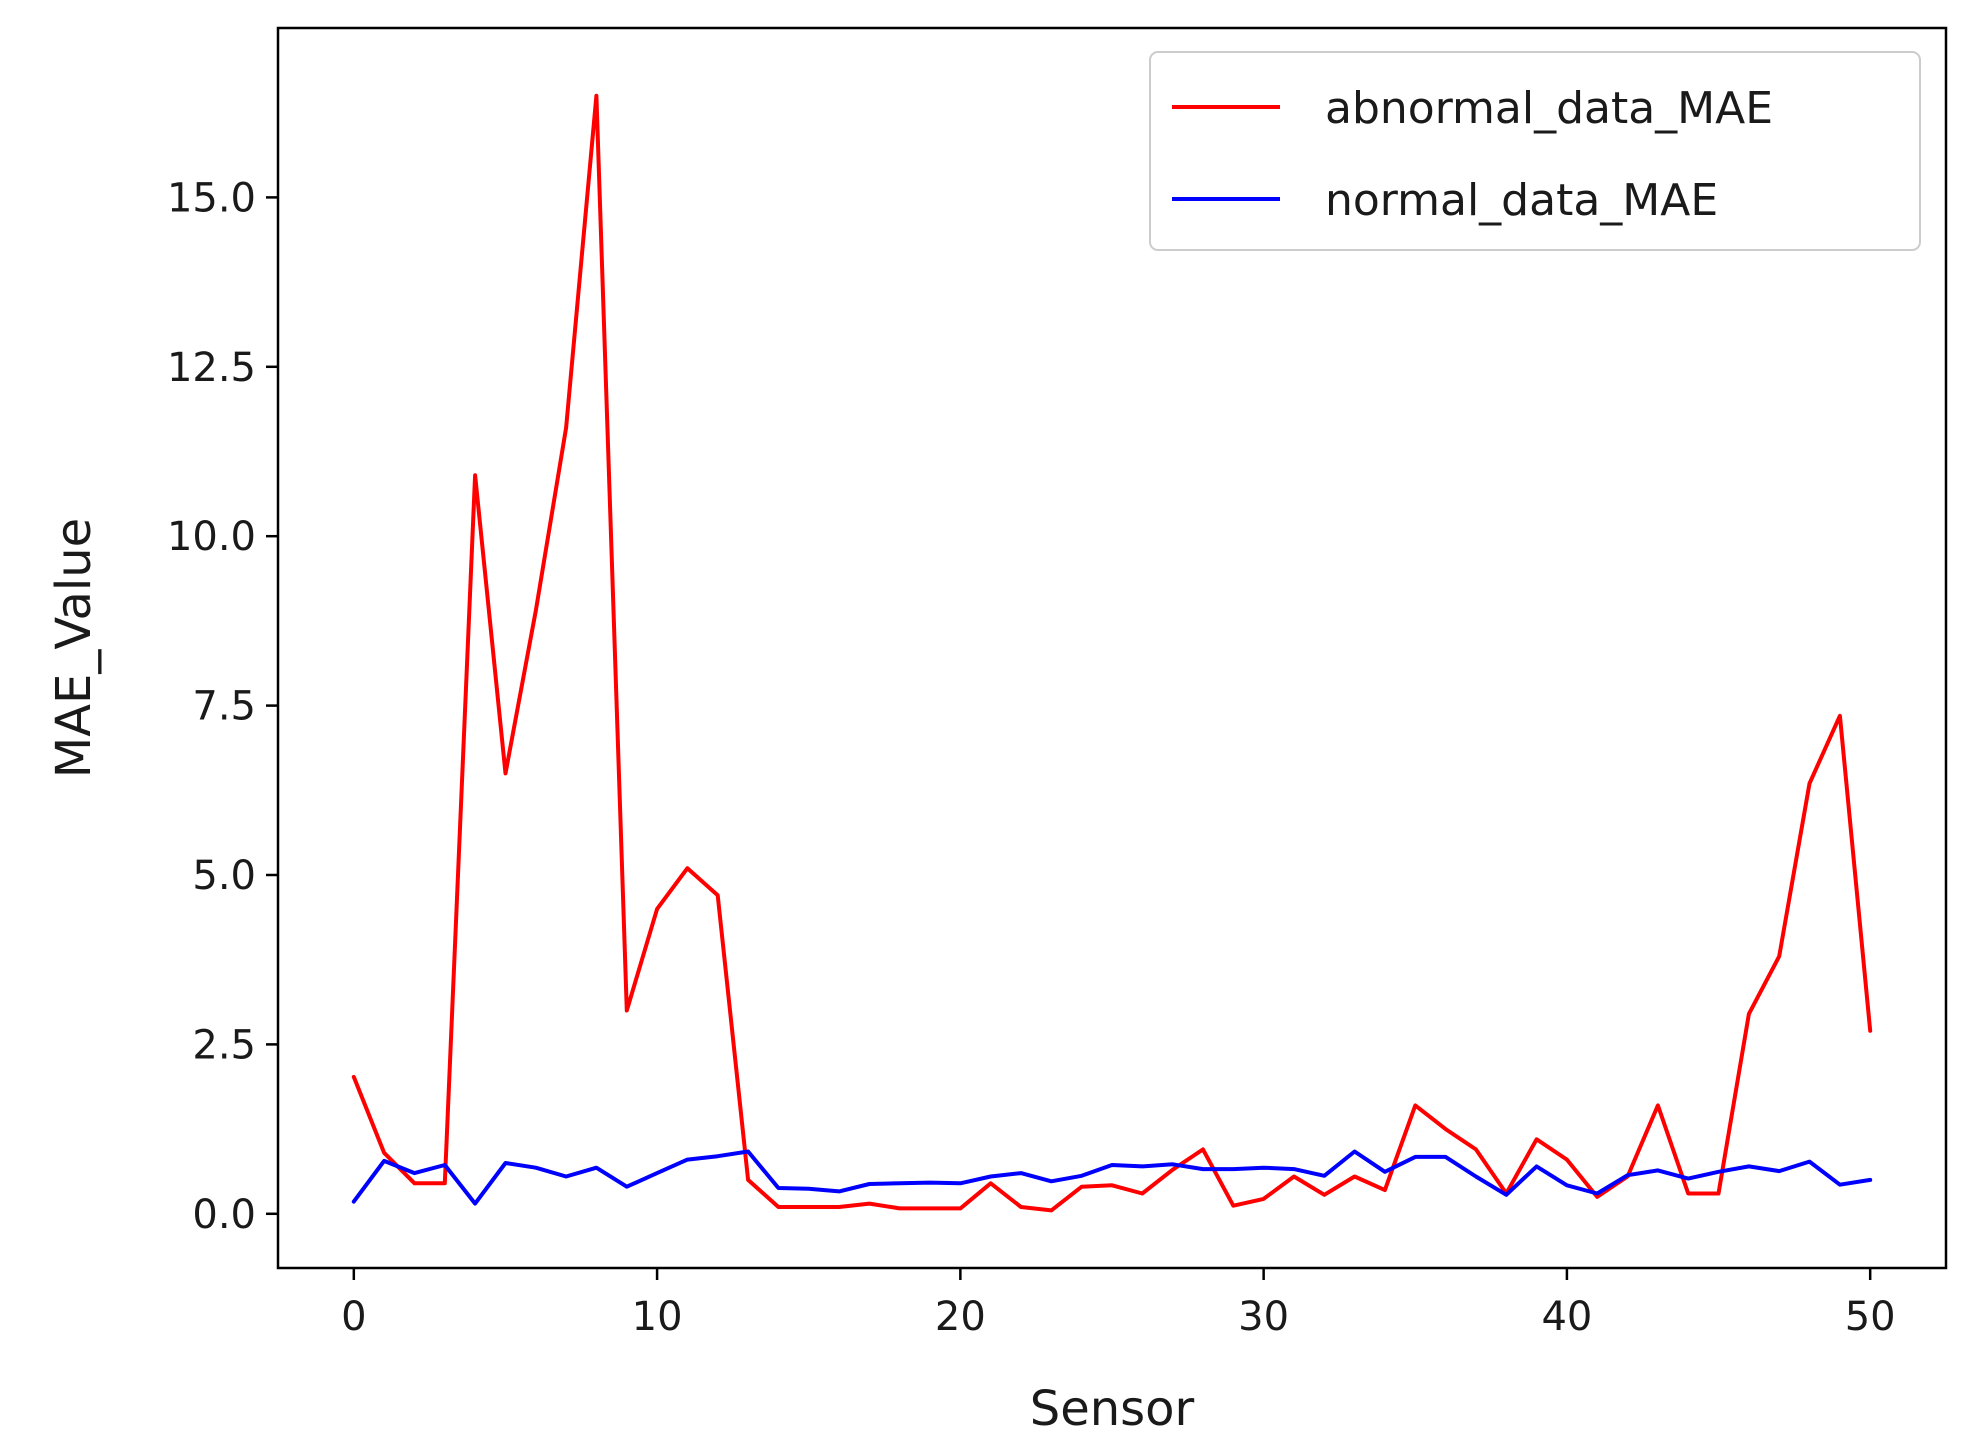  Describe the element at coordinates (224, 707) in the screenshot. I see `y-tick-label: 7.5` at that location.